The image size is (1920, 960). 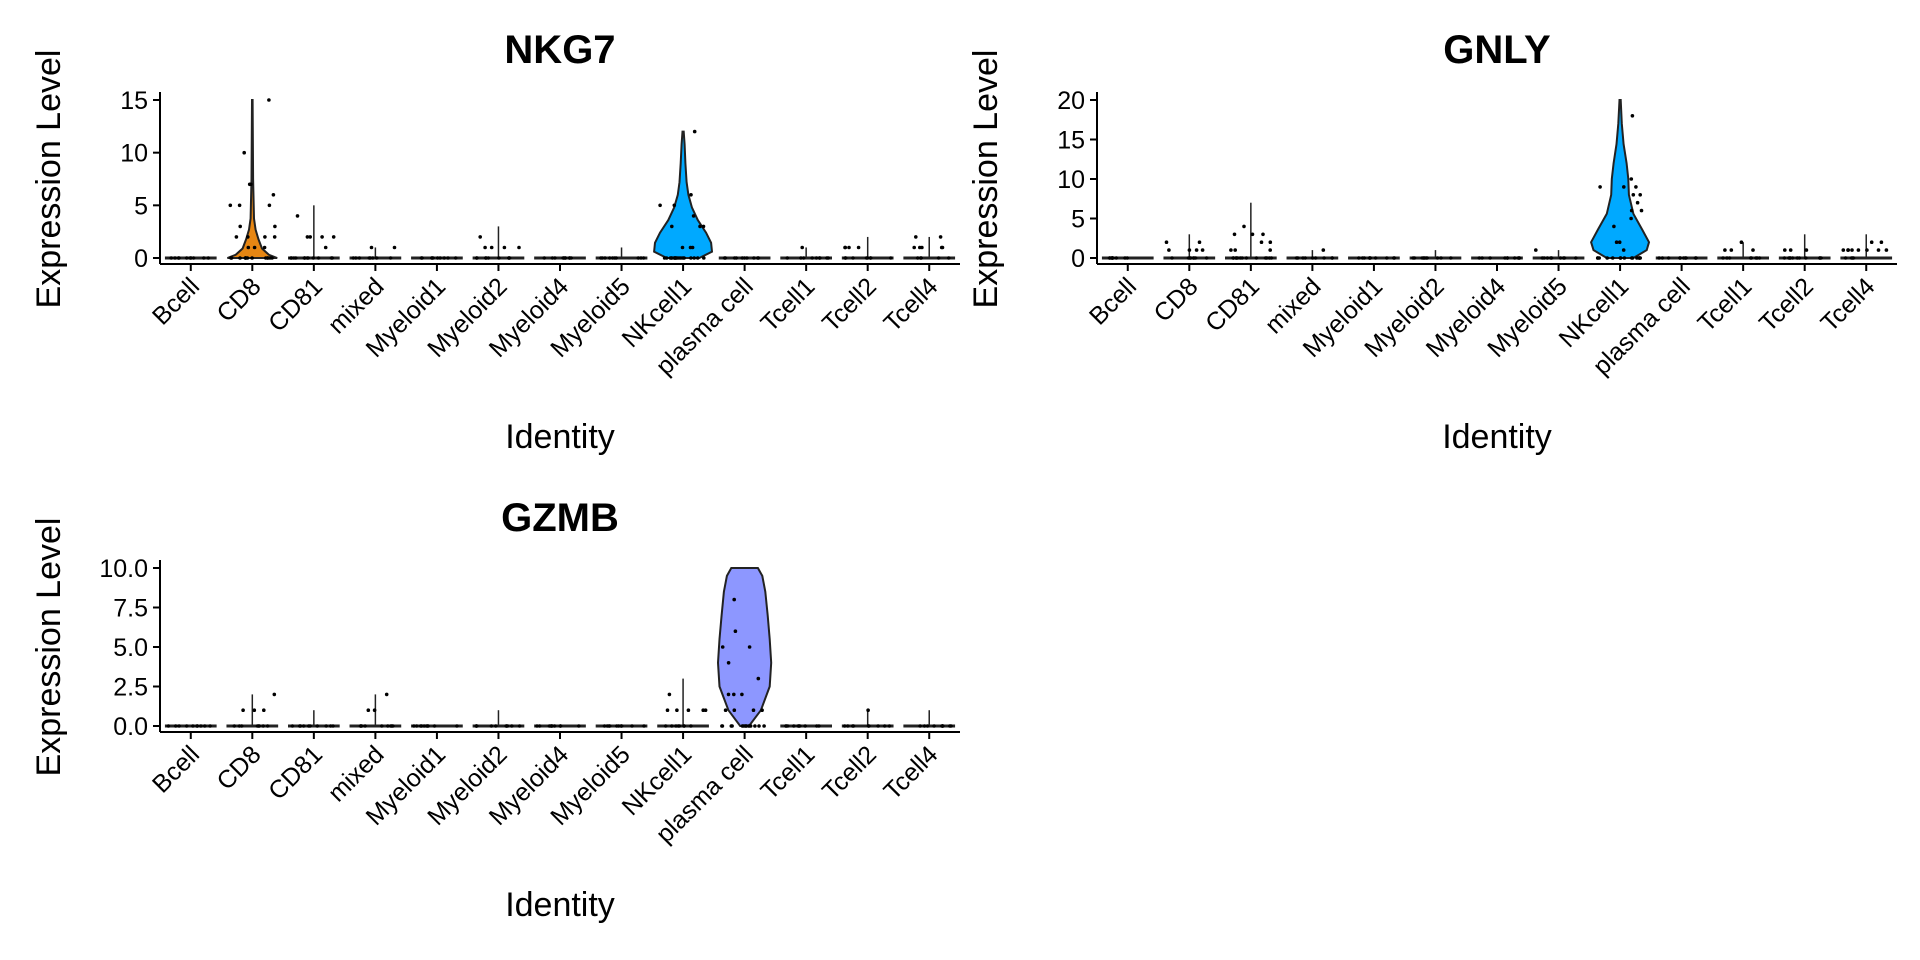 What do you see at coordinates (744, 647) in the screenshot?
I see `violin-plasma-cell` at bounding box center [744, 647].